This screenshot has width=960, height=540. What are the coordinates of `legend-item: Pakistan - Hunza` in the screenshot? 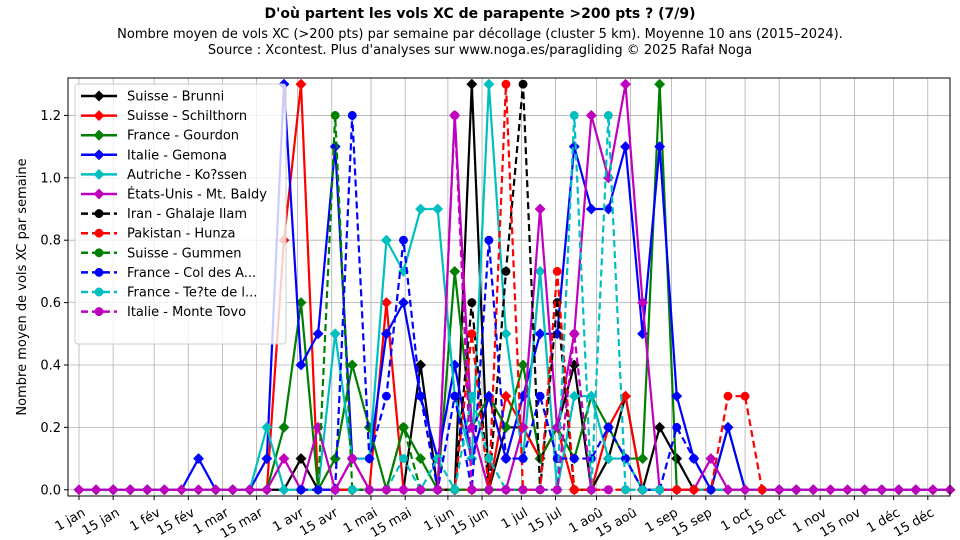 It's located at (158, 234).